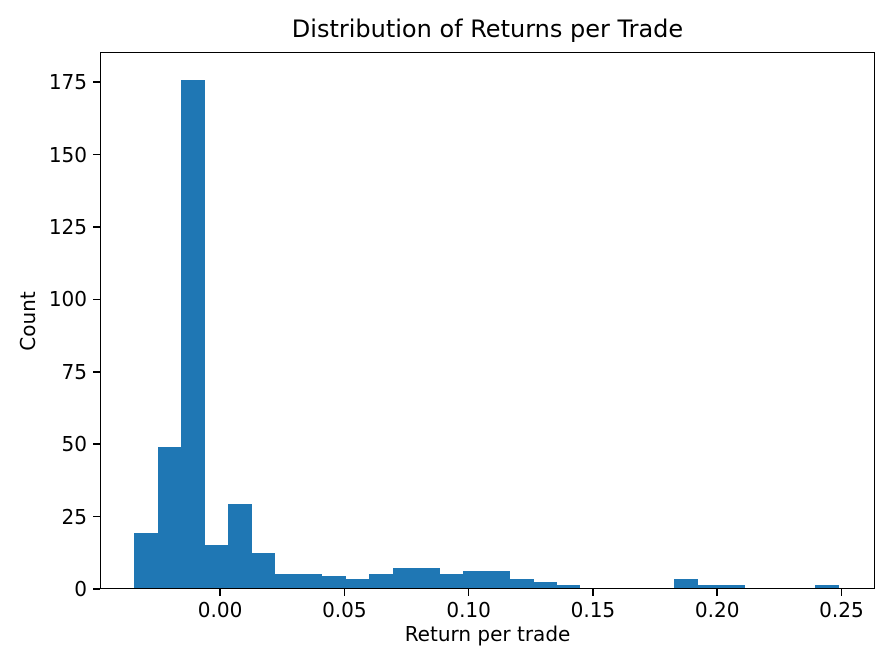 Image resolution: width=896 pixels, height=672 pixels. Describe the element at coordinates (468, 610) in the screenshot. I see `x-tick-label: 0.10` at that location.